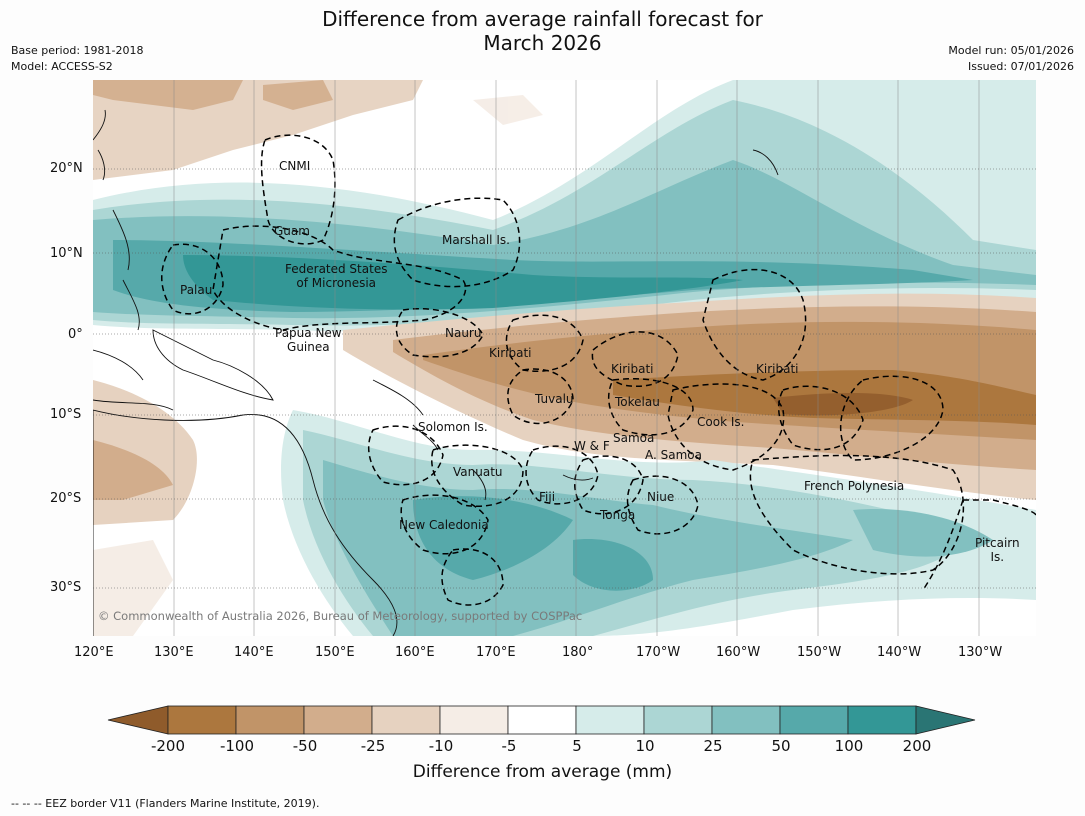 The height and width of the screenshot is (816, 1085). What do you see at coordinates (1011, 59) in the screenshot?
I see `meta-right: Model run: 05/01/2026 Issued: 07/01/2026` at bounding box center [1011, 59].